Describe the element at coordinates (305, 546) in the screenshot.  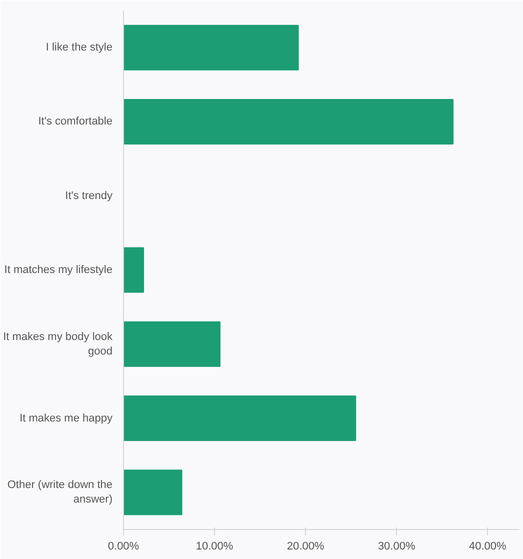
I see `x-tick-label: 20.00%` at that location.